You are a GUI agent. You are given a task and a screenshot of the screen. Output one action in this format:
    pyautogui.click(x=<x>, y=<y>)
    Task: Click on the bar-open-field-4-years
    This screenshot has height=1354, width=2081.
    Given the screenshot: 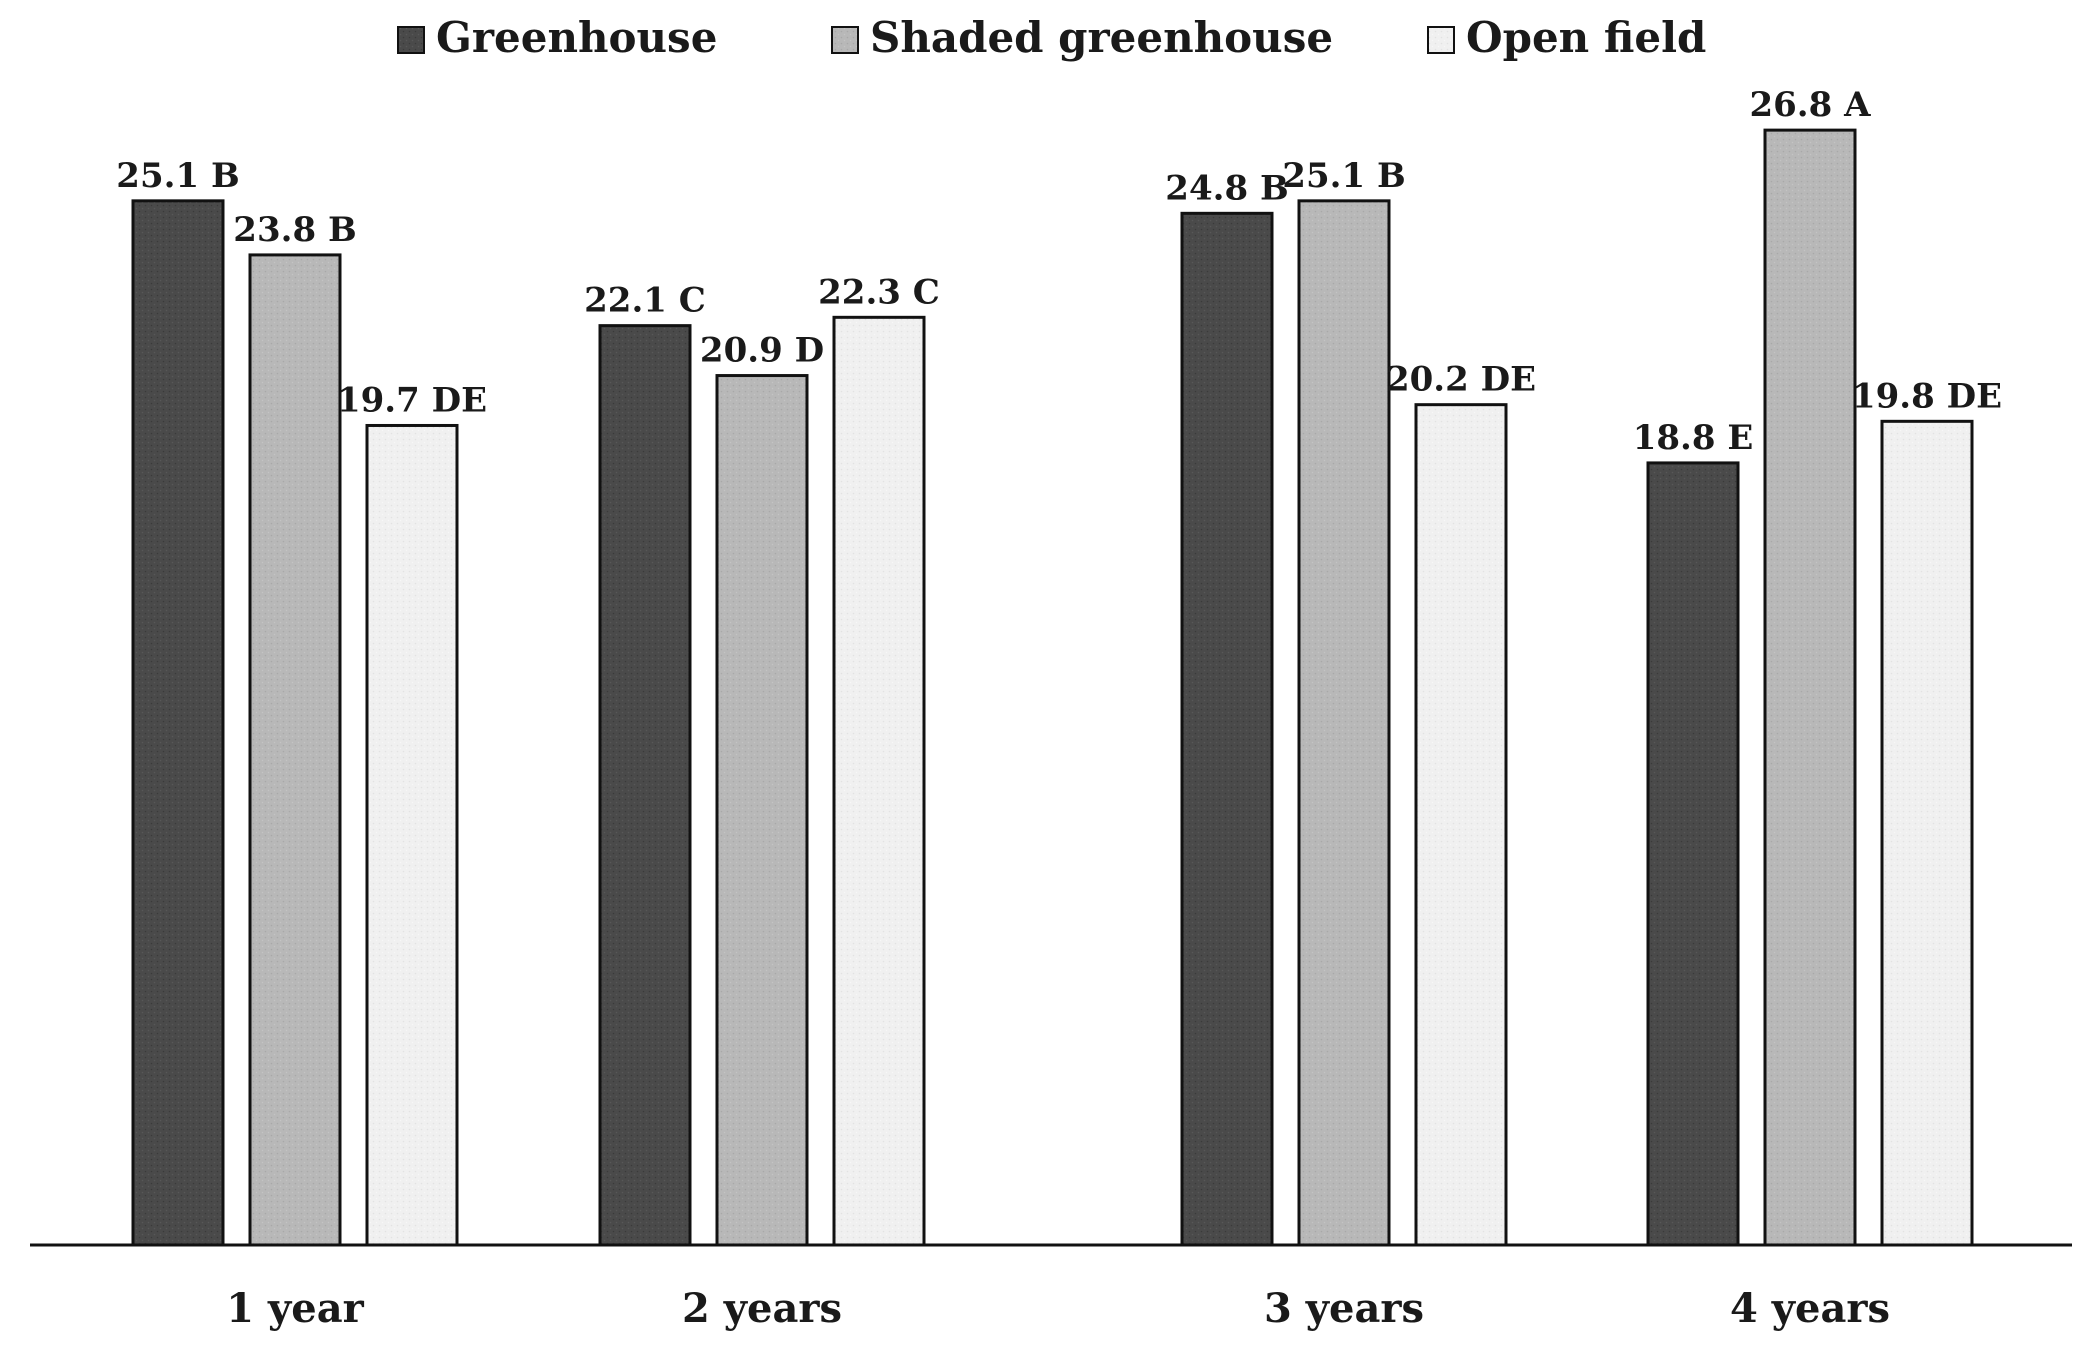 What is the action you would take?
    pyautogui.click(x=1927, y=833)
    